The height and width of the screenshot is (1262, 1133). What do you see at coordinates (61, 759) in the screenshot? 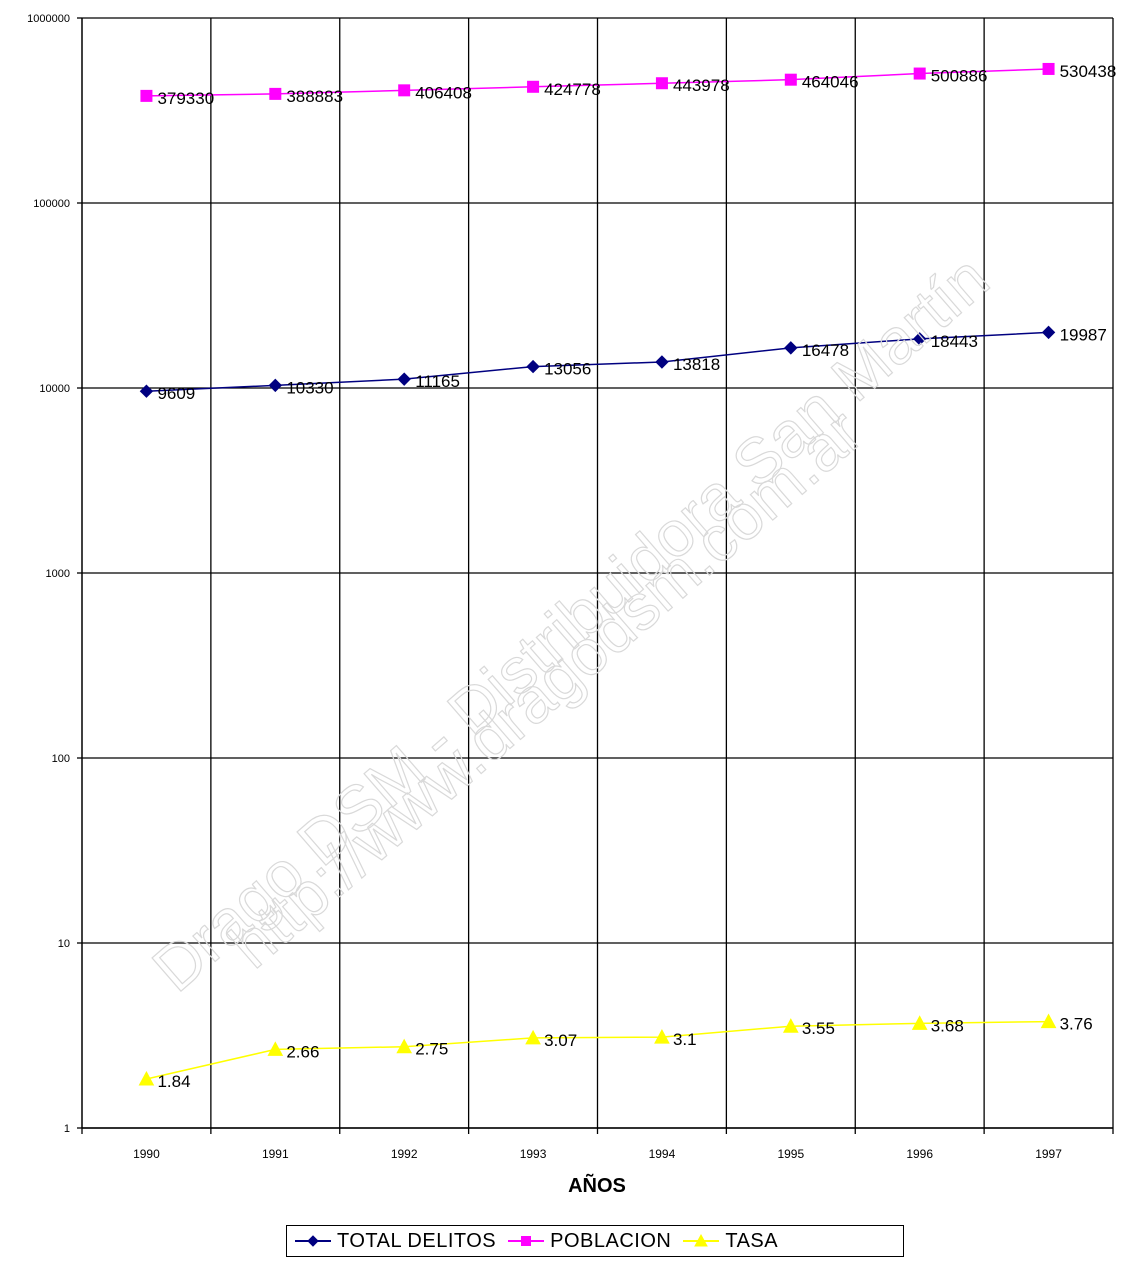
I see `y-tick-label: 100` at bounding box center [61, 759].